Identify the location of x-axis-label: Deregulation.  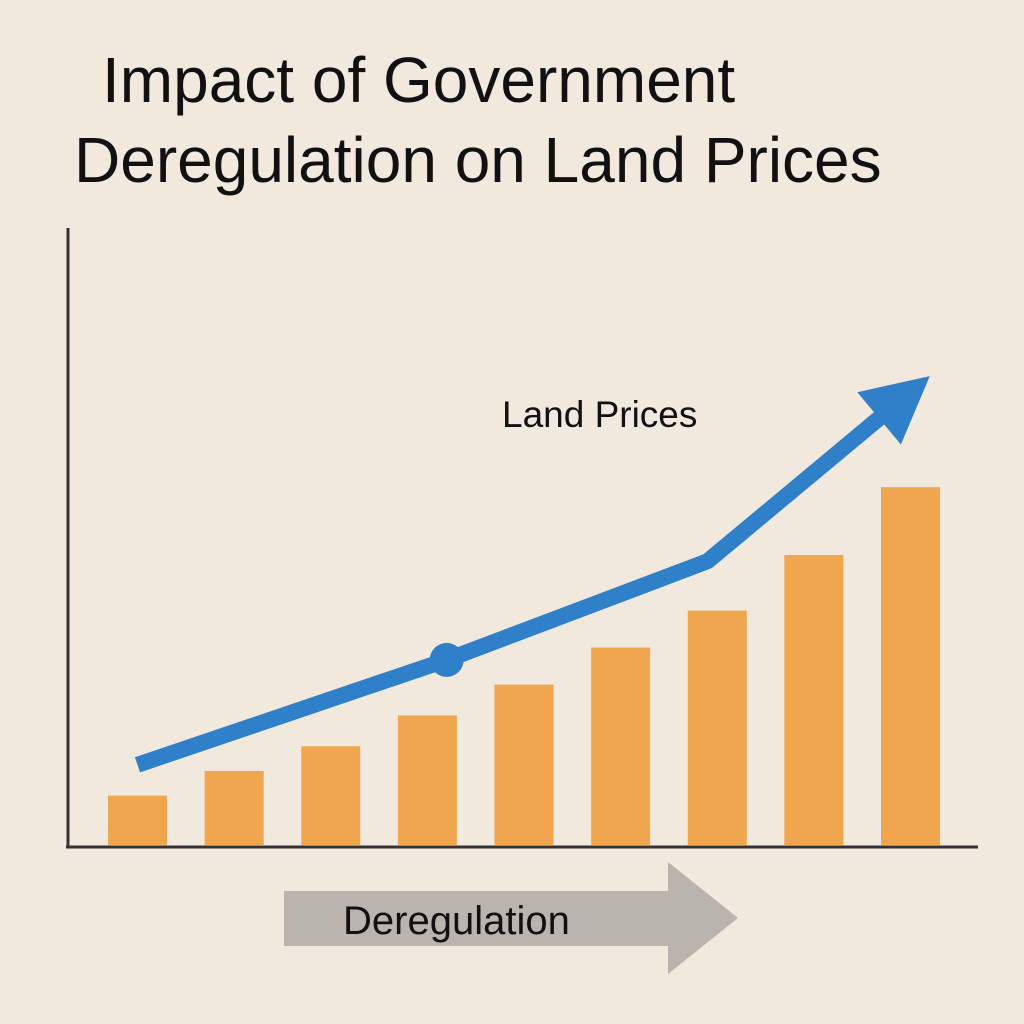
(456, 921).